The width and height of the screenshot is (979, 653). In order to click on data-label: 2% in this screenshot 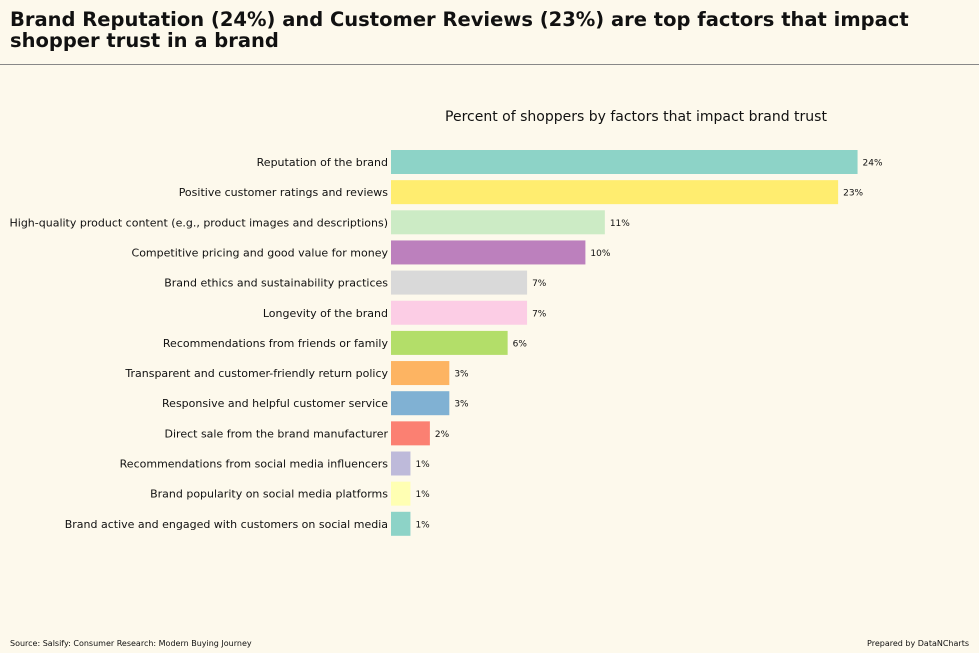, I will do `click(442, 435)`.